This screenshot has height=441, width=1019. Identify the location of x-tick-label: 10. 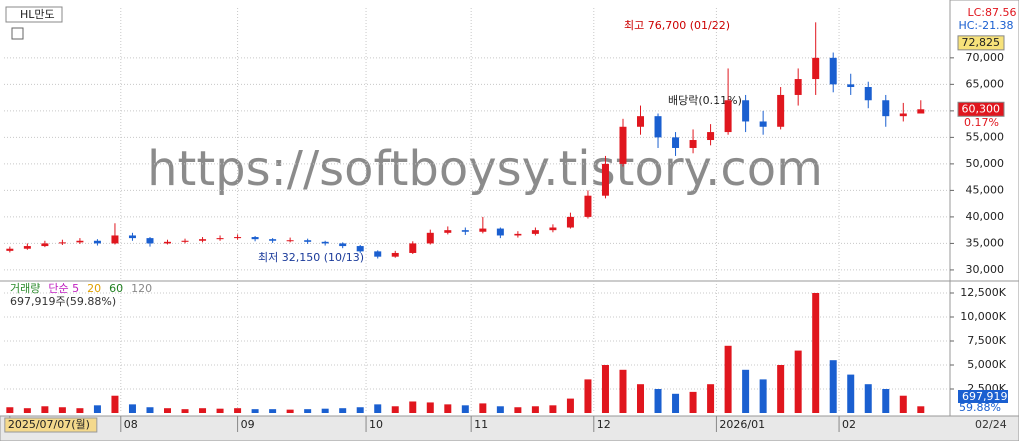
(376, 424).